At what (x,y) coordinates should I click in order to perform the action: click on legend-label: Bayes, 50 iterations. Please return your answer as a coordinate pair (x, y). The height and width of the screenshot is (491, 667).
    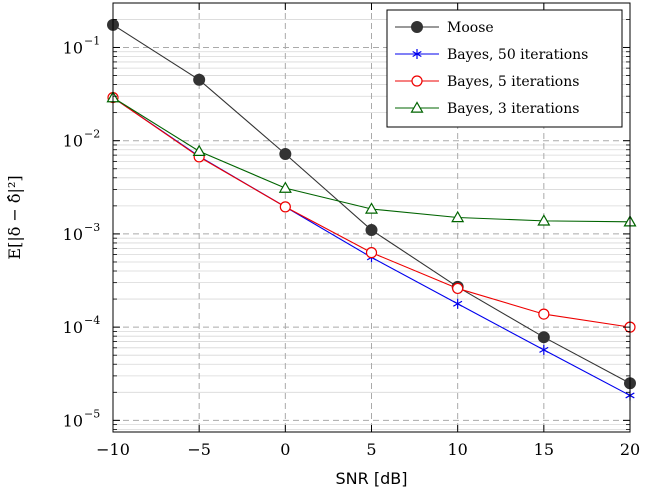
    Looking at the image, I should click on (517, 55).